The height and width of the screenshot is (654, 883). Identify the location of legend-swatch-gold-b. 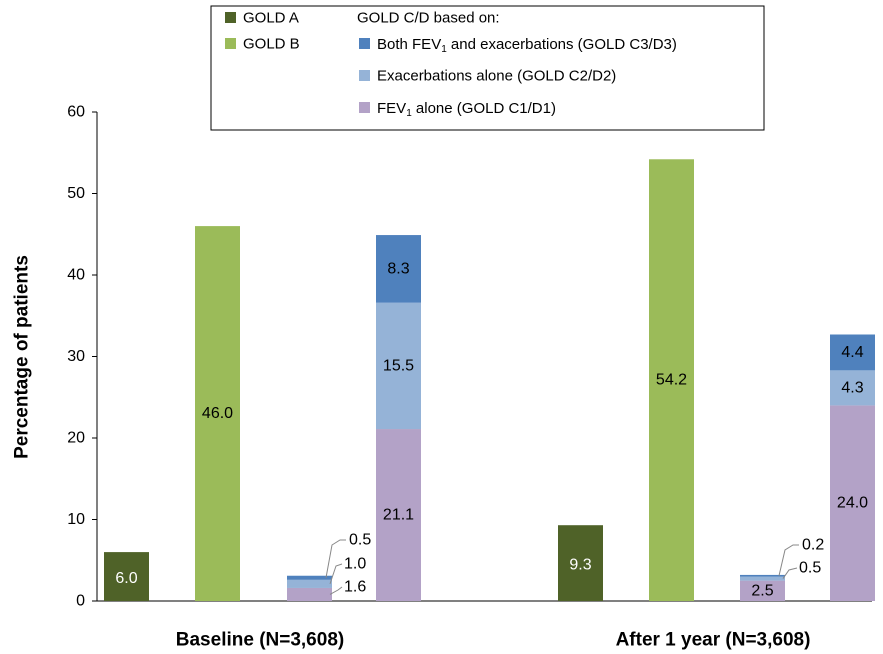
(230, 43).